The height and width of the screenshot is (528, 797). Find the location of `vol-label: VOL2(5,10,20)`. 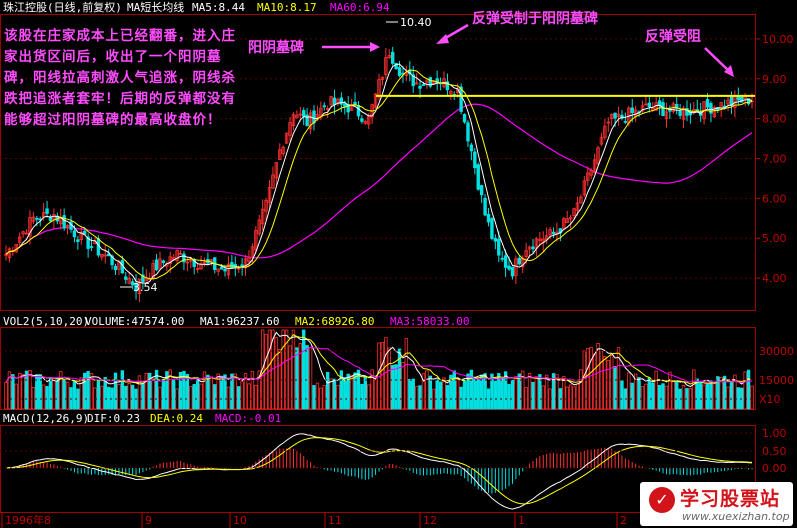

vol-label: VOL2(5,10,20) is located at coordinates (46, 321).